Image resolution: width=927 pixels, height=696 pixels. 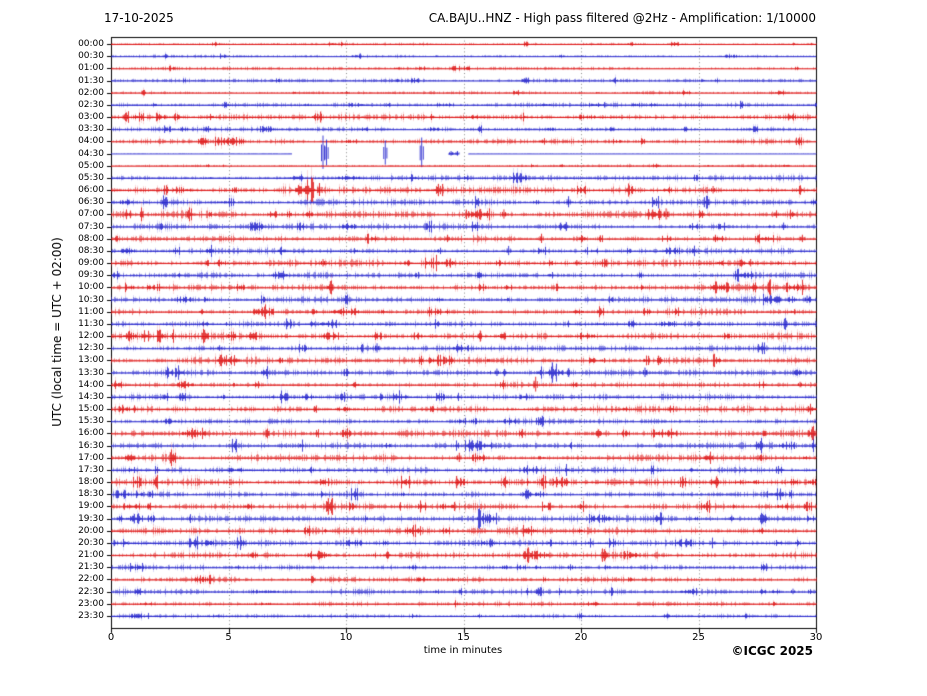 I want to click on date-label: 17-10-2025, so click(x=139, y=18).